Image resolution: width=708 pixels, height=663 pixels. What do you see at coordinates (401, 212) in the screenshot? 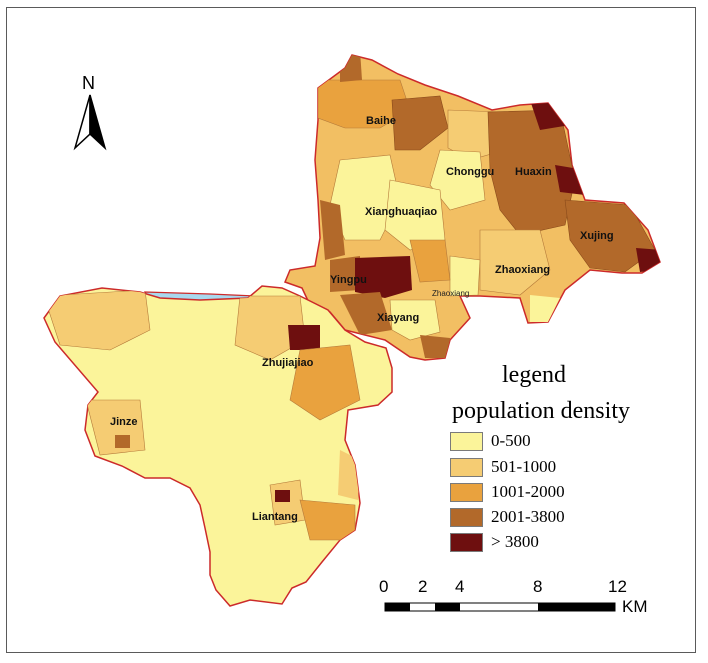
I see `town-label-xianghuaqiao: Xianghuaqiao` at bounding box center [401, 212].